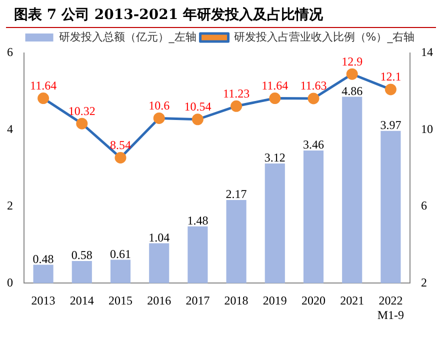 The image size is (442, 338). What do you see at coordinates (159, 237) in the screenshot?
I see `data-label: 1.04` at bounding box center [159, 237].